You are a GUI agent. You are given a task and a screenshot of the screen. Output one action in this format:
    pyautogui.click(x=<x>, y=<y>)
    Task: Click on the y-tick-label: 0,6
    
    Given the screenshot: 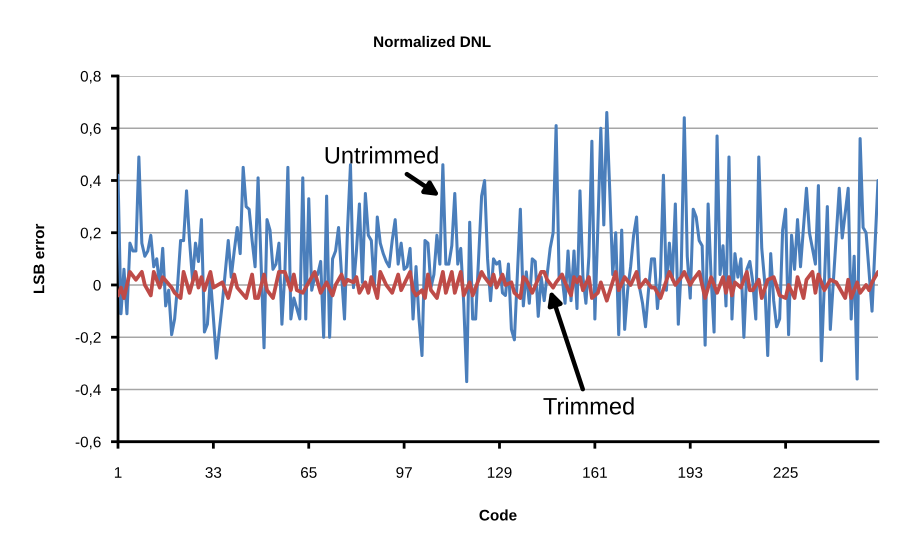 What is the action you would take?
    pyautogui.click(x=90, y=129)
    